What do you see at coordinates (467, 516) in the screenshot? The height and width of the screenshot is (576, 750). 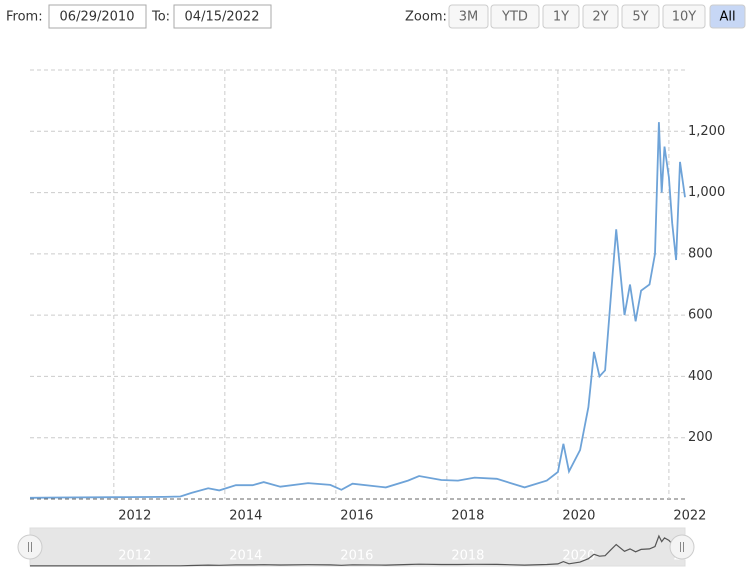 I see `x-tick-label: 2018` at bounding box center [467, 516].